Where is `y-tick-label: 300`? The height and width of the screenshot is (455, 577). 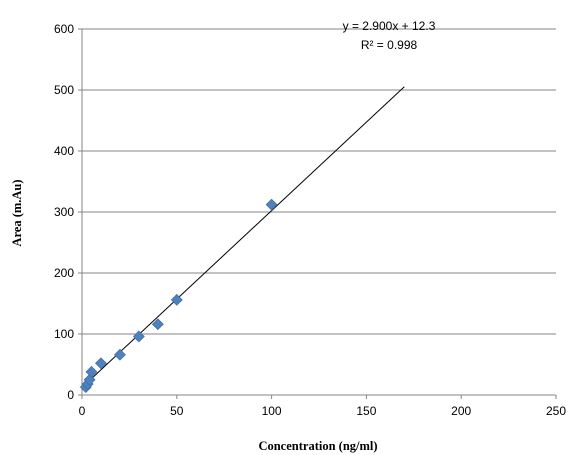 y-tick-label: 300 is located at coordinates (64, 212).